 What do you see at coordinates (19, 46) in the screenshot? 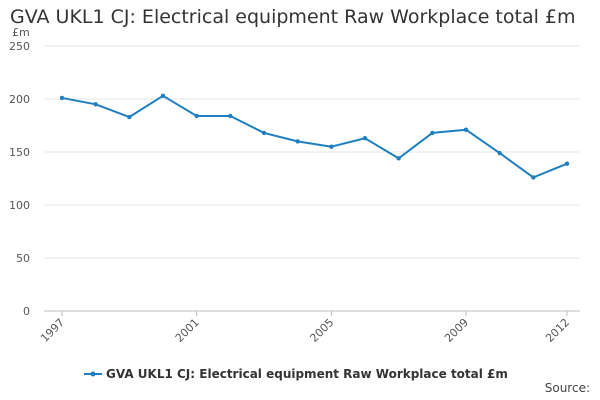
I see `y-tick-label-250: 250` at bounding box center [19, 46].